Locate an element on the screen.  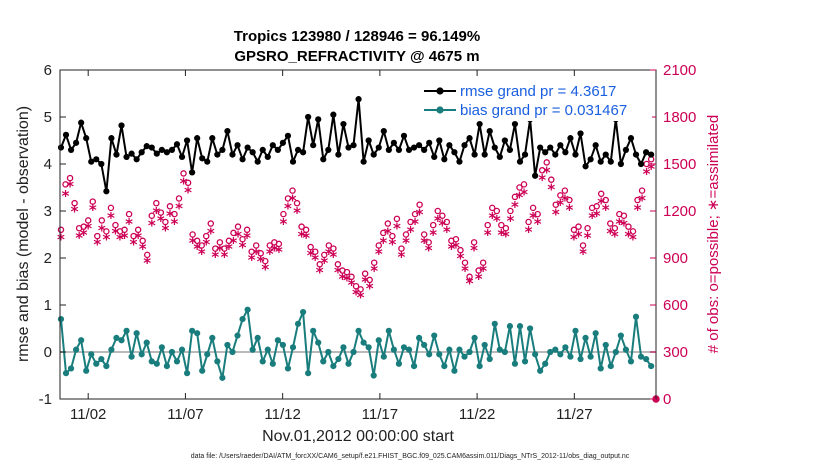
y-tick-label: 6 is located at coordinates (48, 70).